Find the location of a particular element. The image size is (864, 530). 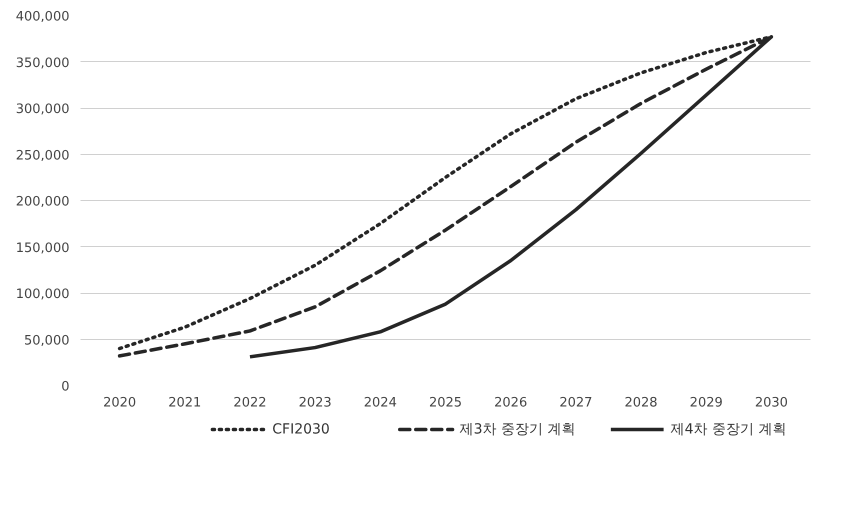

x-tick-label: 2028 is located at coordinates (641, 403).